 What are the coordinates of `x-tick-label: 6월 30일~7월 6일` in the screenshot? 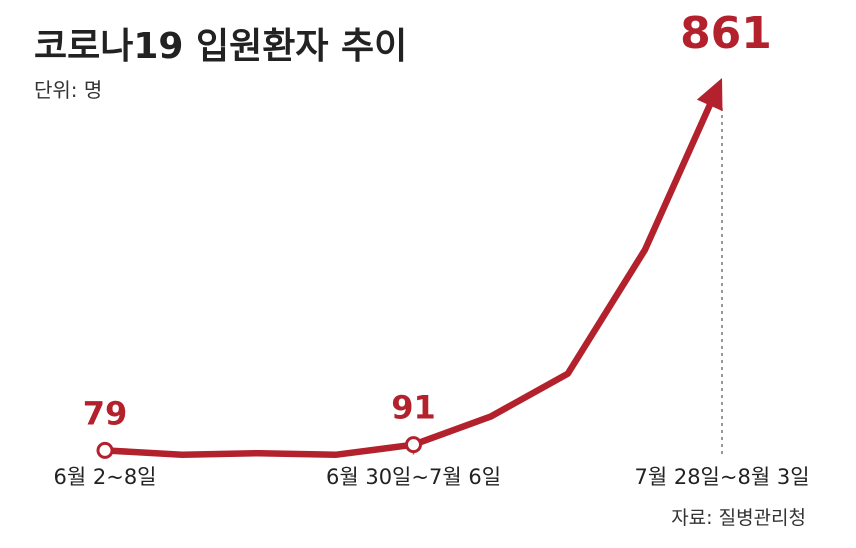 It's located at (413, 477).